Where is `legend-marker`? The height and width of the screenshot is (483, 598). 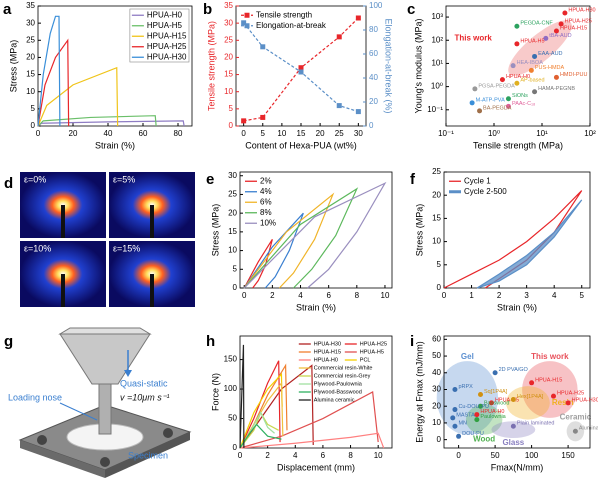 legend-marker is located at coordinates (247, 26).